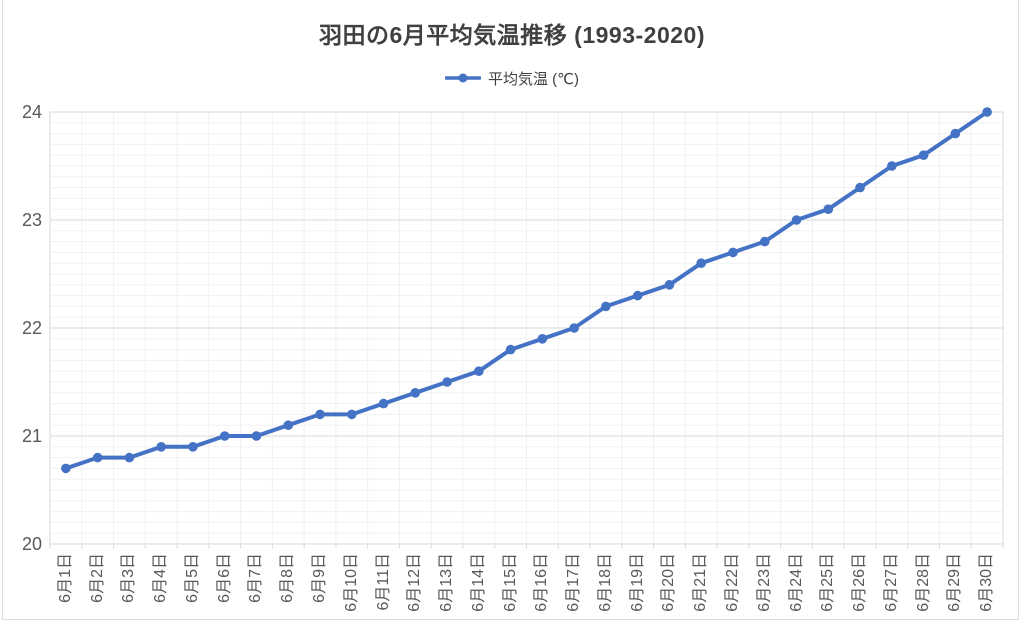 The width and height of the screenshot is (1024, 633). What do you see at coordinates (462, 78) in the screenshot?
I see `legend-line-marker-icon` at bounding box center [462, 78].